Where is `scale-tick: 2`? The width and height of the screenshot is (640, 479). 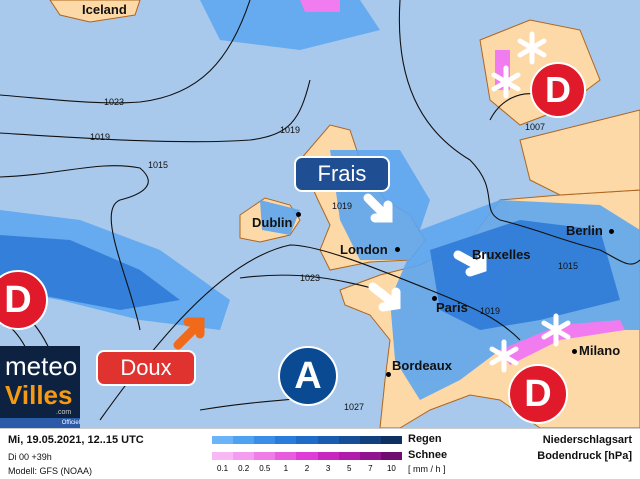 scale-tick: 2 is located at coordinates (307, 468).